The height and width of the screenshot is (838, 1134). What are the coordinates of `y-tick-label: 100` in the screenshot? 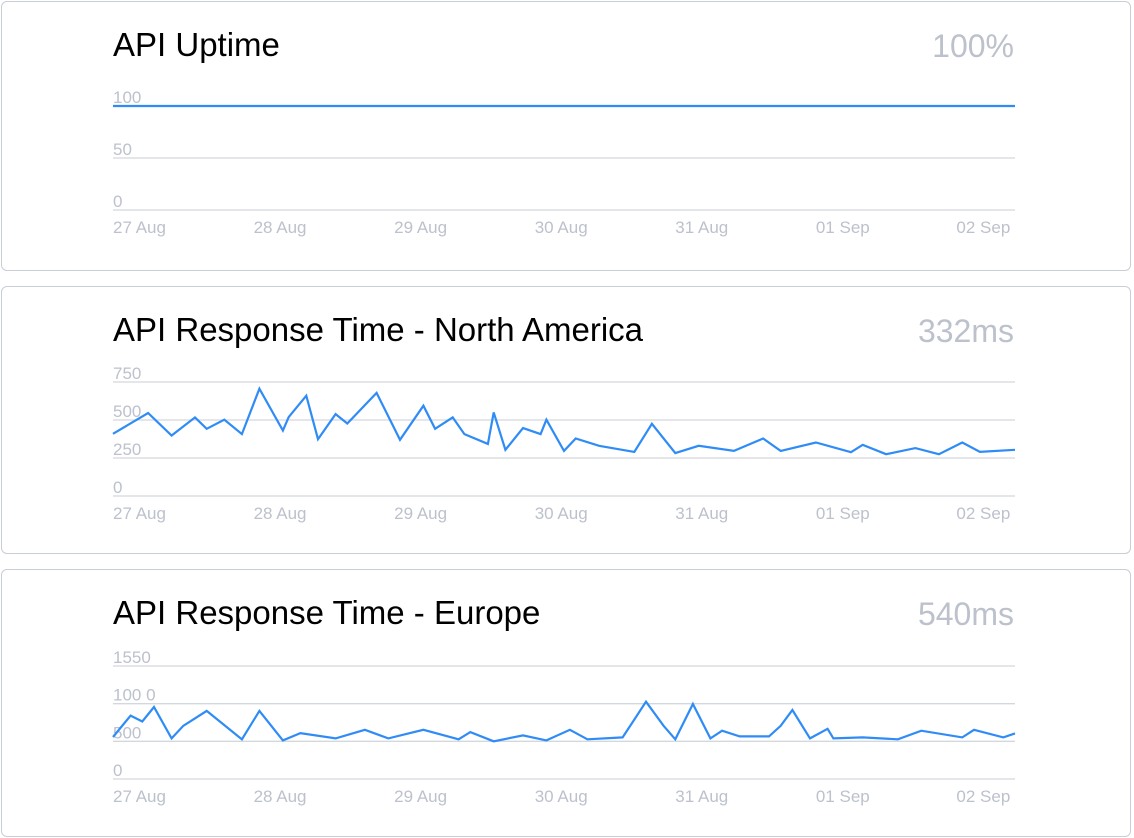 It's located at (127, 97).